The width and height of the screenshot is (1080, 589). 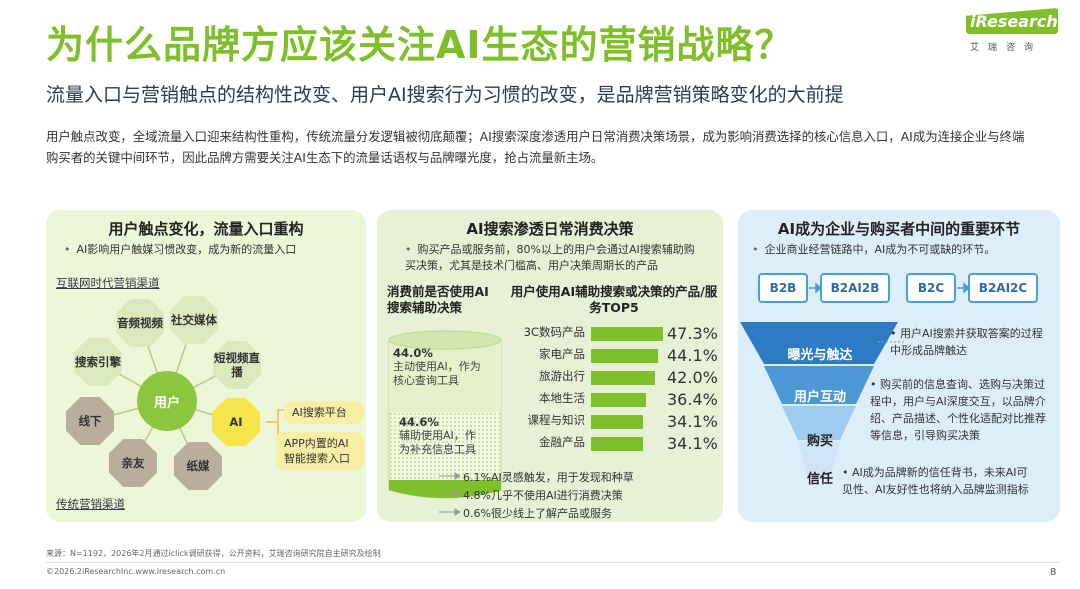 I want to click on top5-heading: 用户使用AI辅助搜索或决策的产品/服务TOP5, so click(x=614, y=299).